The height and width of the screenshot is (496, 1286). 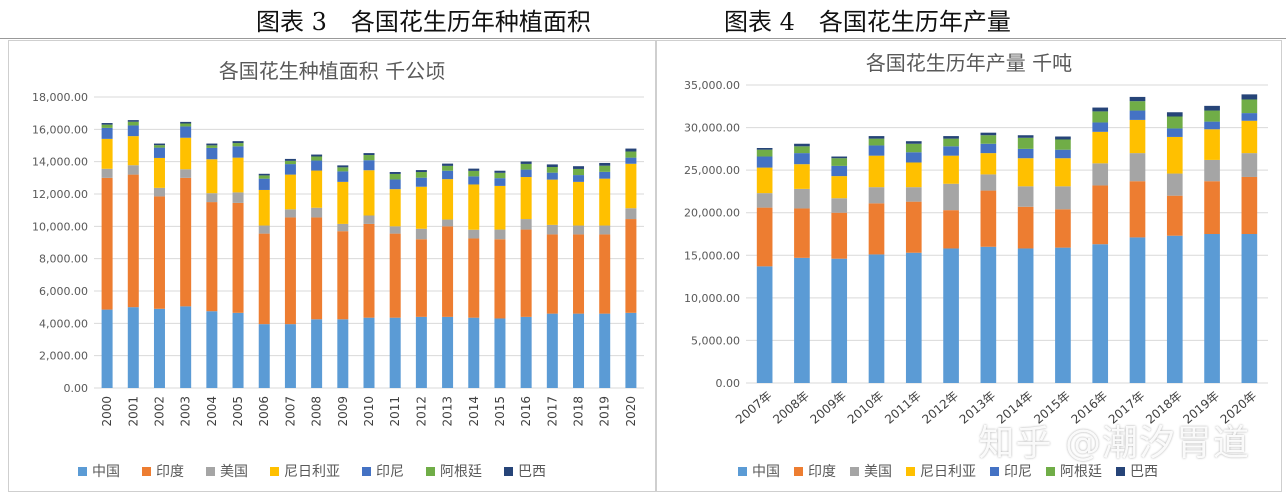 What do you see at coordinates (63, 356) in the screenshot?
I see `y-tick-label: 2,000.00` at bounding box center [63, 356].